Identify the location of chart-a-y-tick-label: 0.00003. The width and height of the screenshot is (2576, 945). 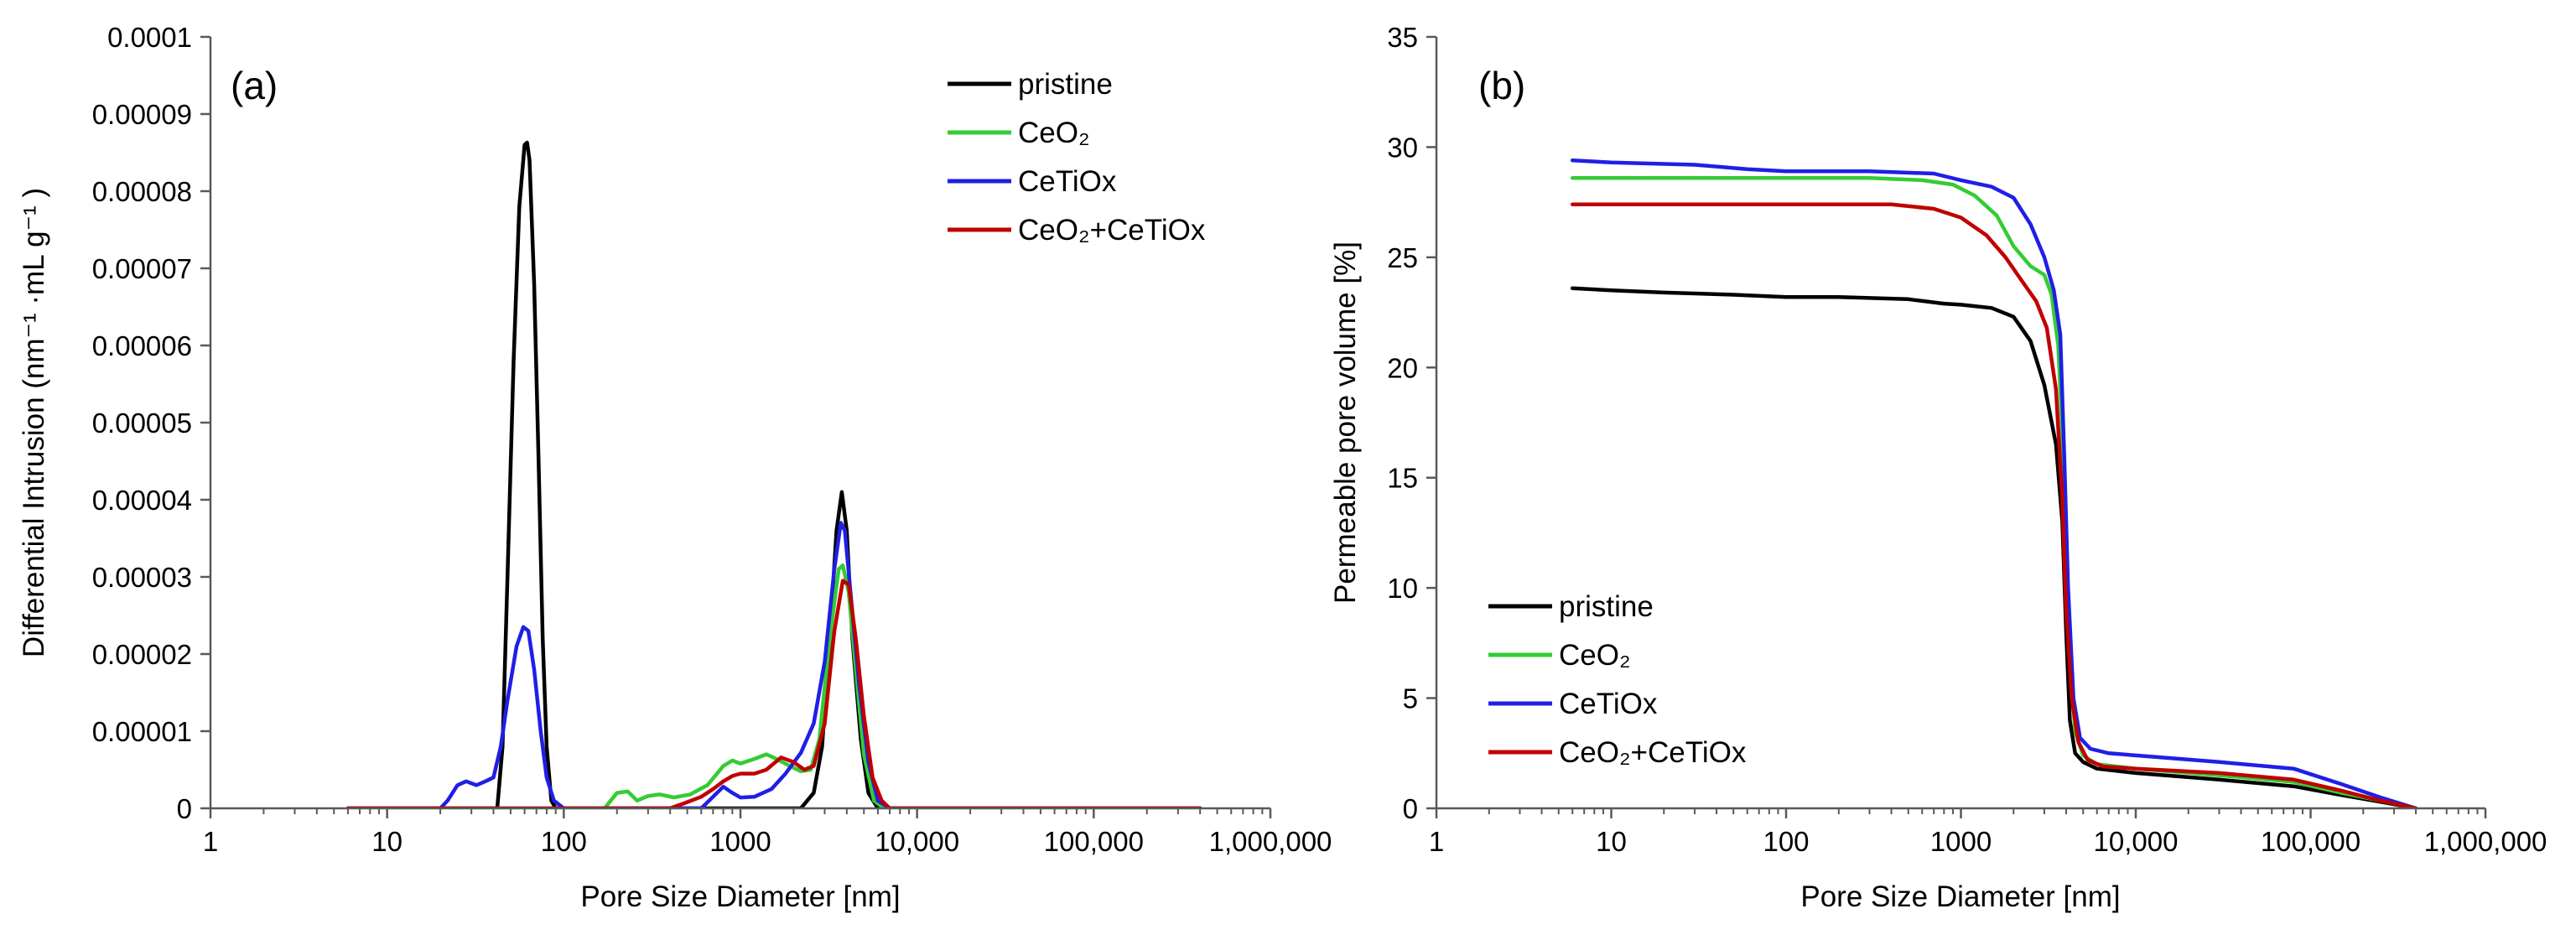
(142, 578).